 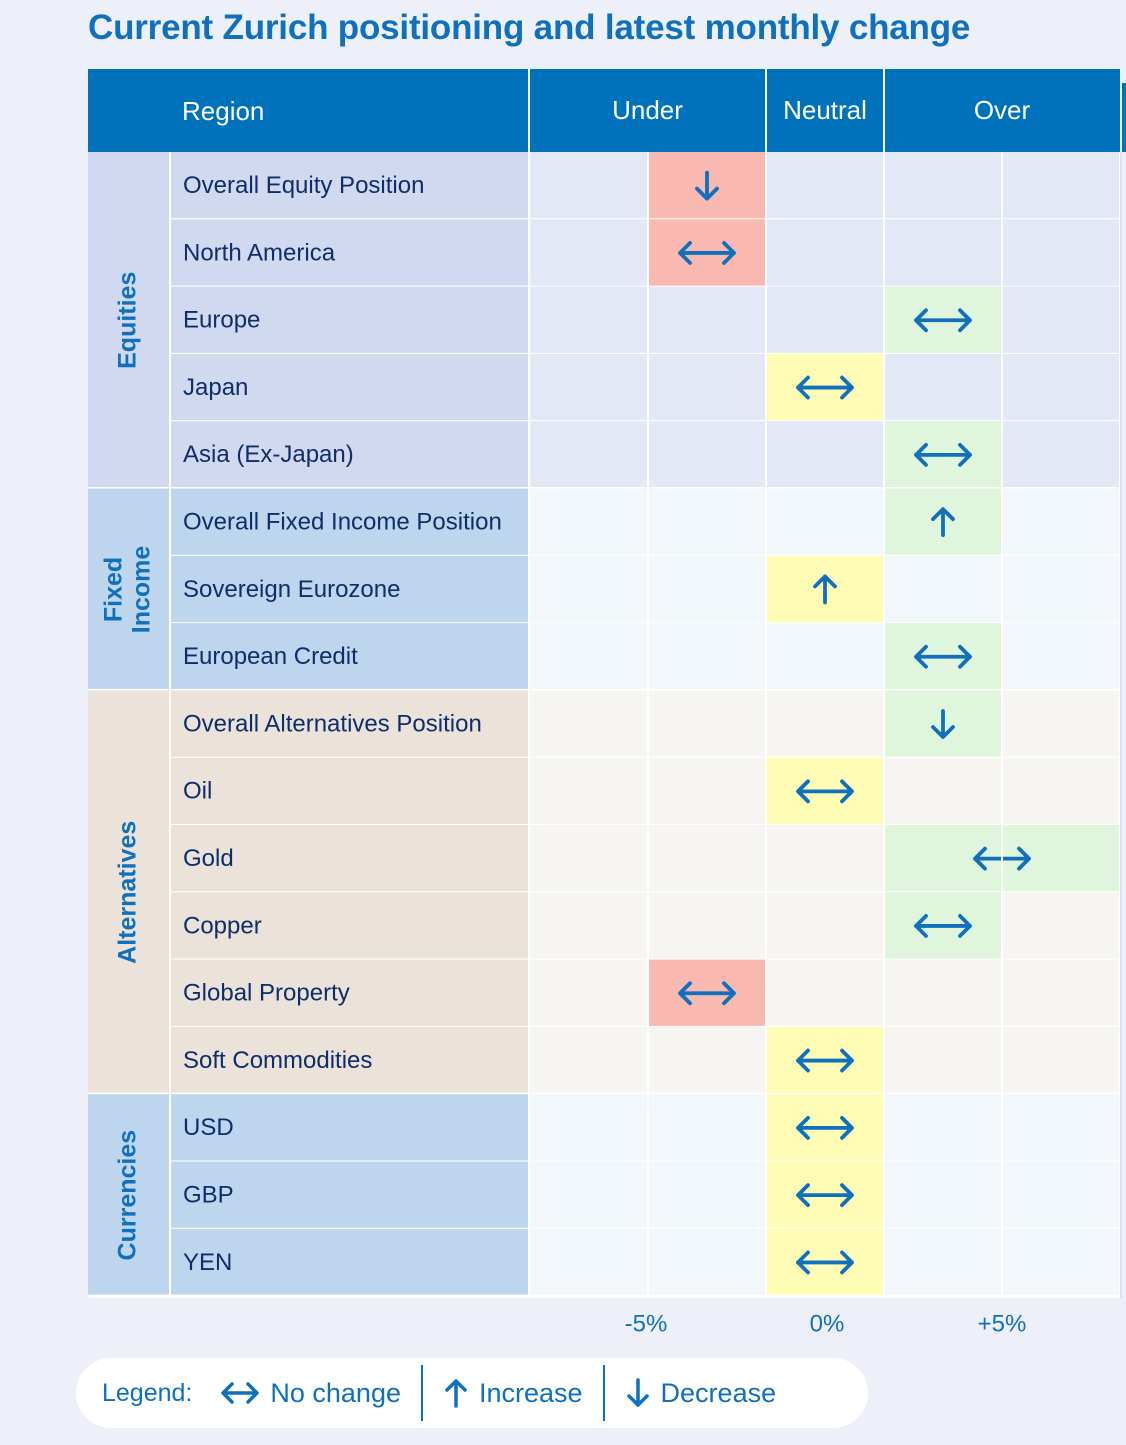 I want to click on group-label-fixed-income: Income, so click(x=142, y=590).